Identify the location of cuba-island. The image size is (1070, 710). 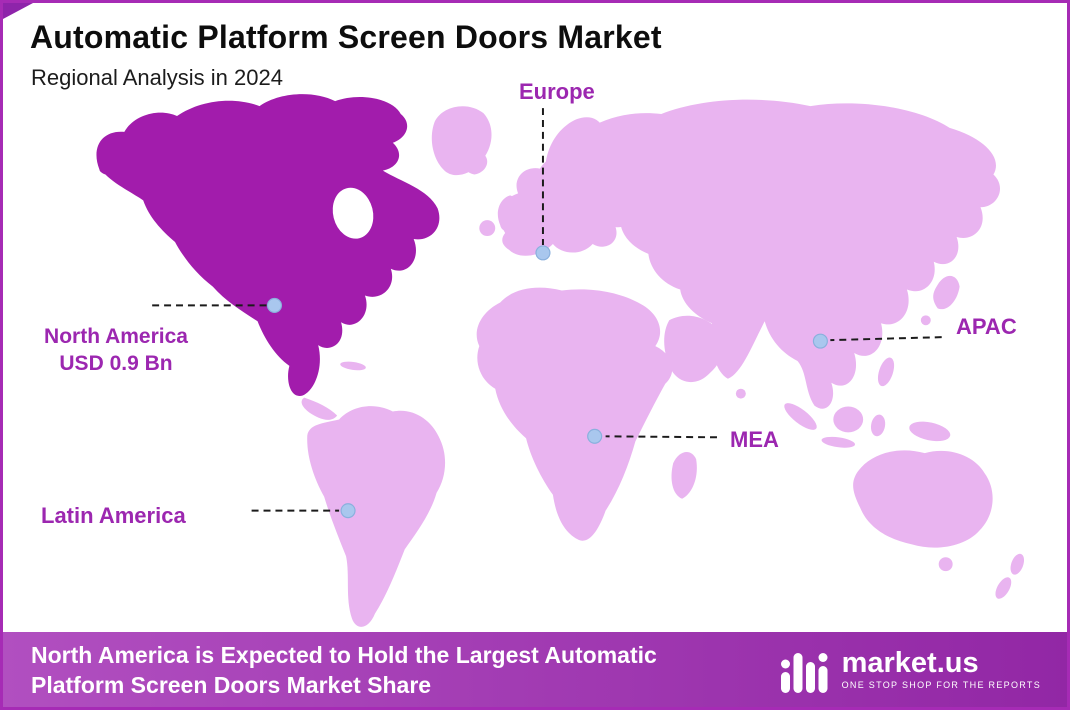
(353, 366).